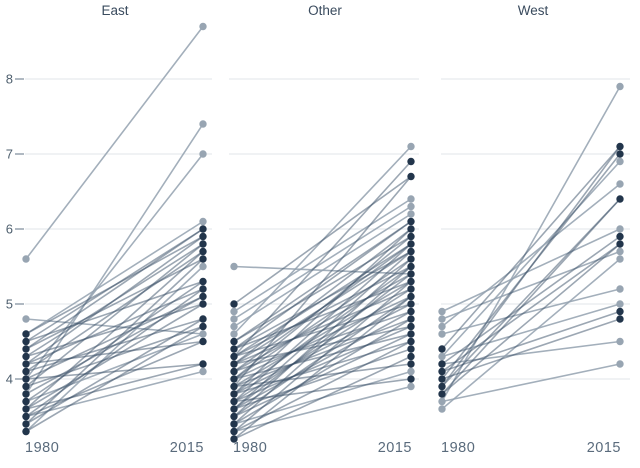 The image size is (640, 468). I want to click on y-tick-label: 8, so click(9, 79).